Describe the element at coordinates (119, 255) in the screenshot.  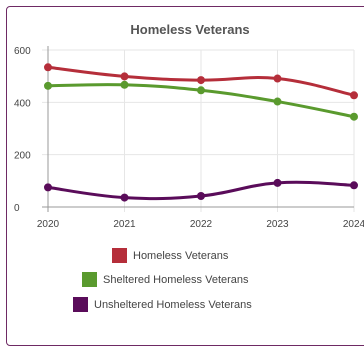
I see `legend-swatch-homeless` at that location.